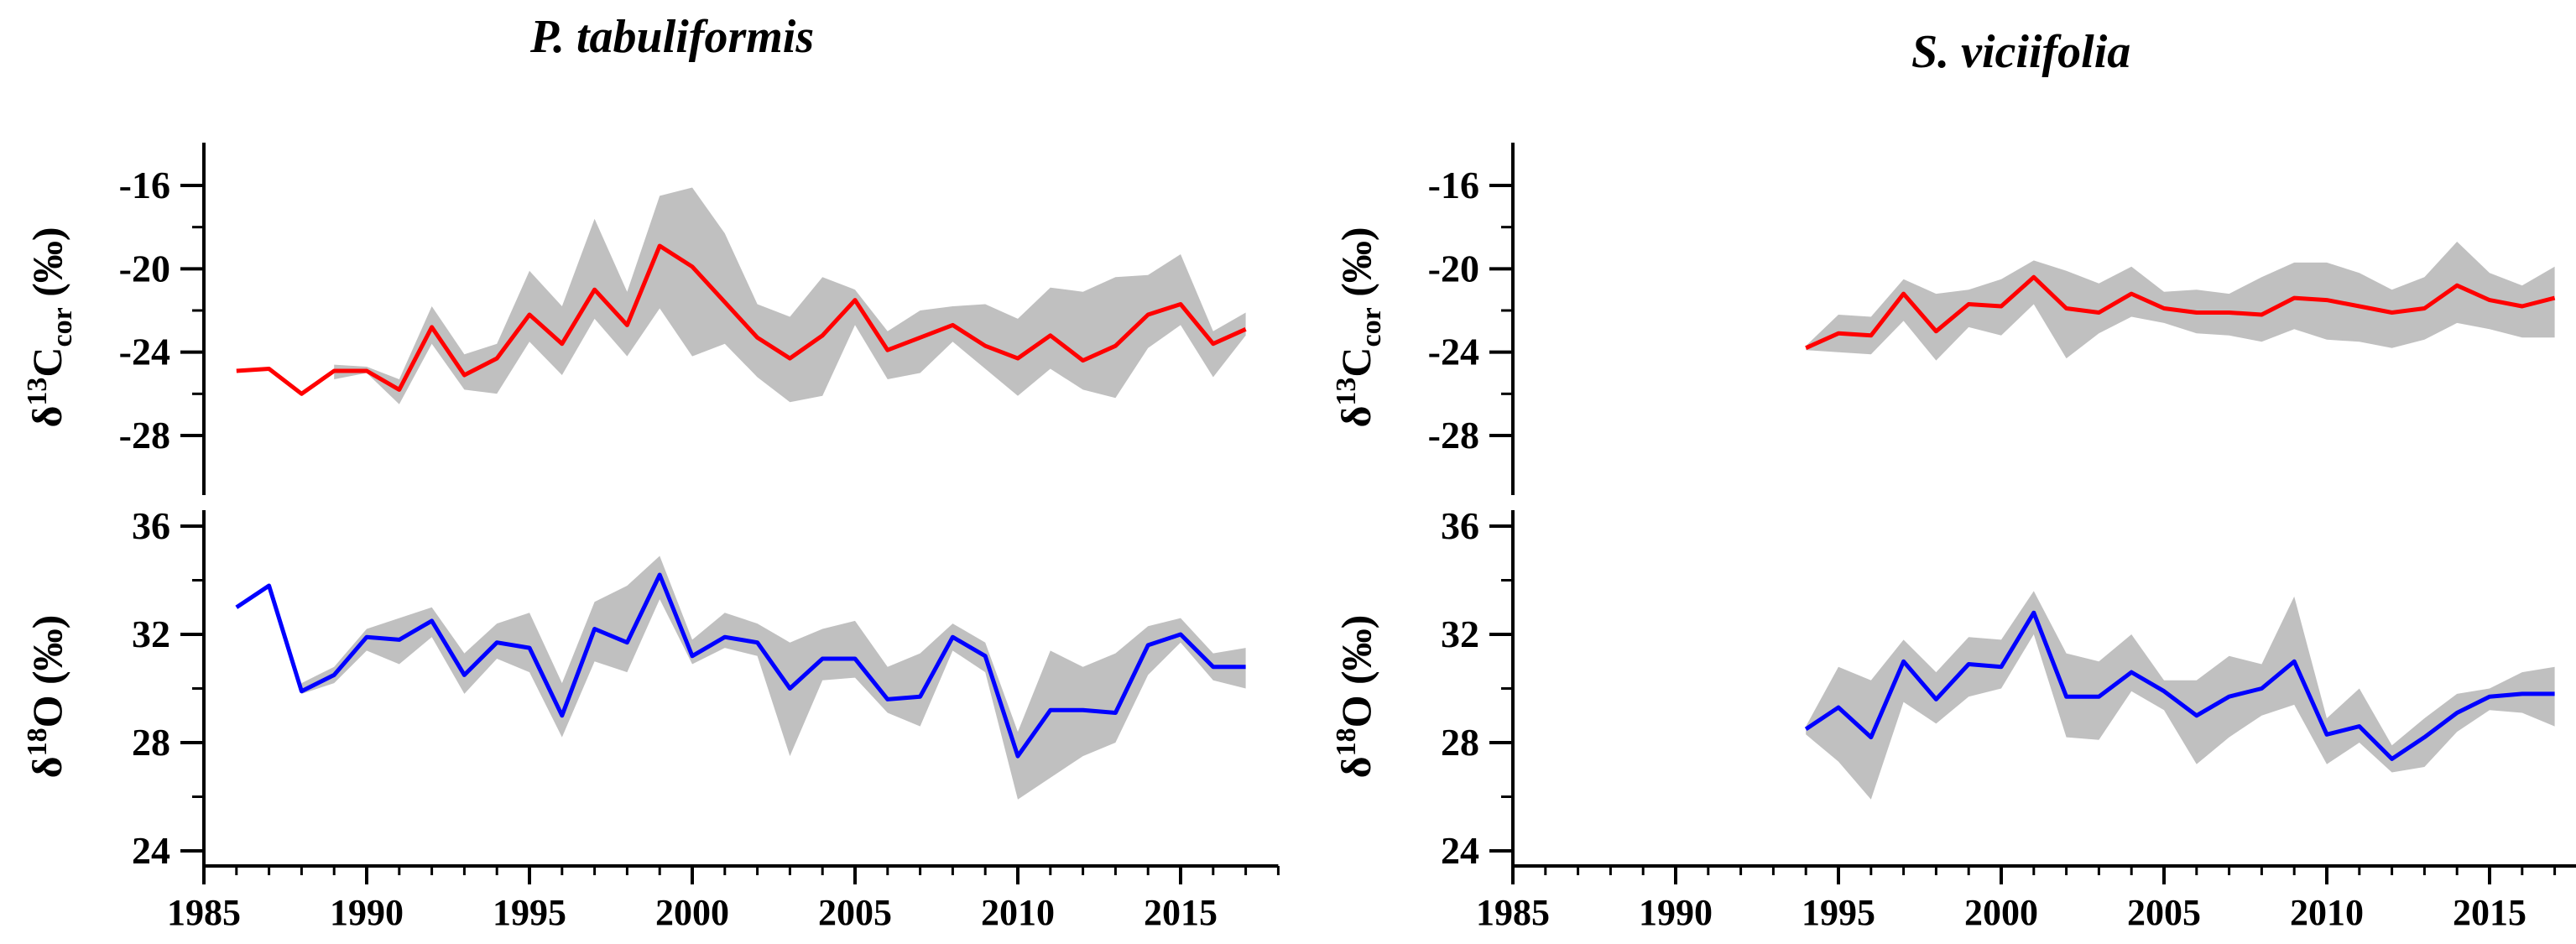 This screenshot has height=944, width=2576. Describe the element at coordinates (672, 37) in the screenshot. I see `title-p-tabuliformis: P. tabuliformis` at that location.